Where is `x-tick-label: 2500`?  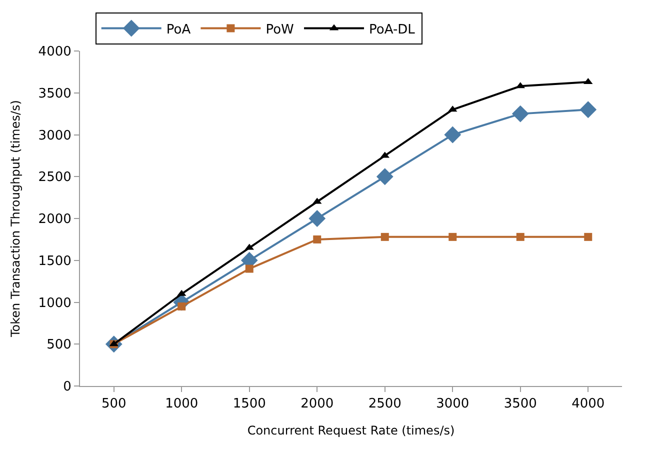 x-tick-label: 2500 is located at coordinates (385, 404).